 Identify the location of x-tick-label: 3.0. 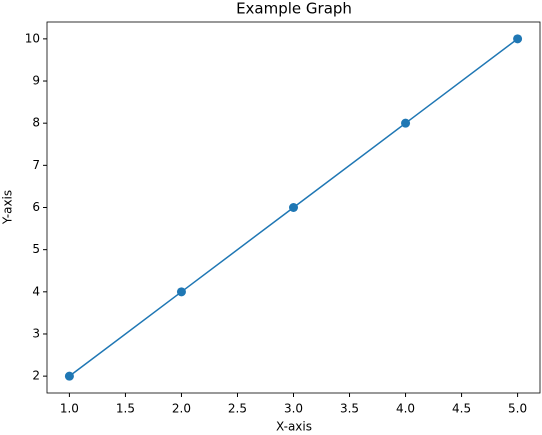
(293, 409).